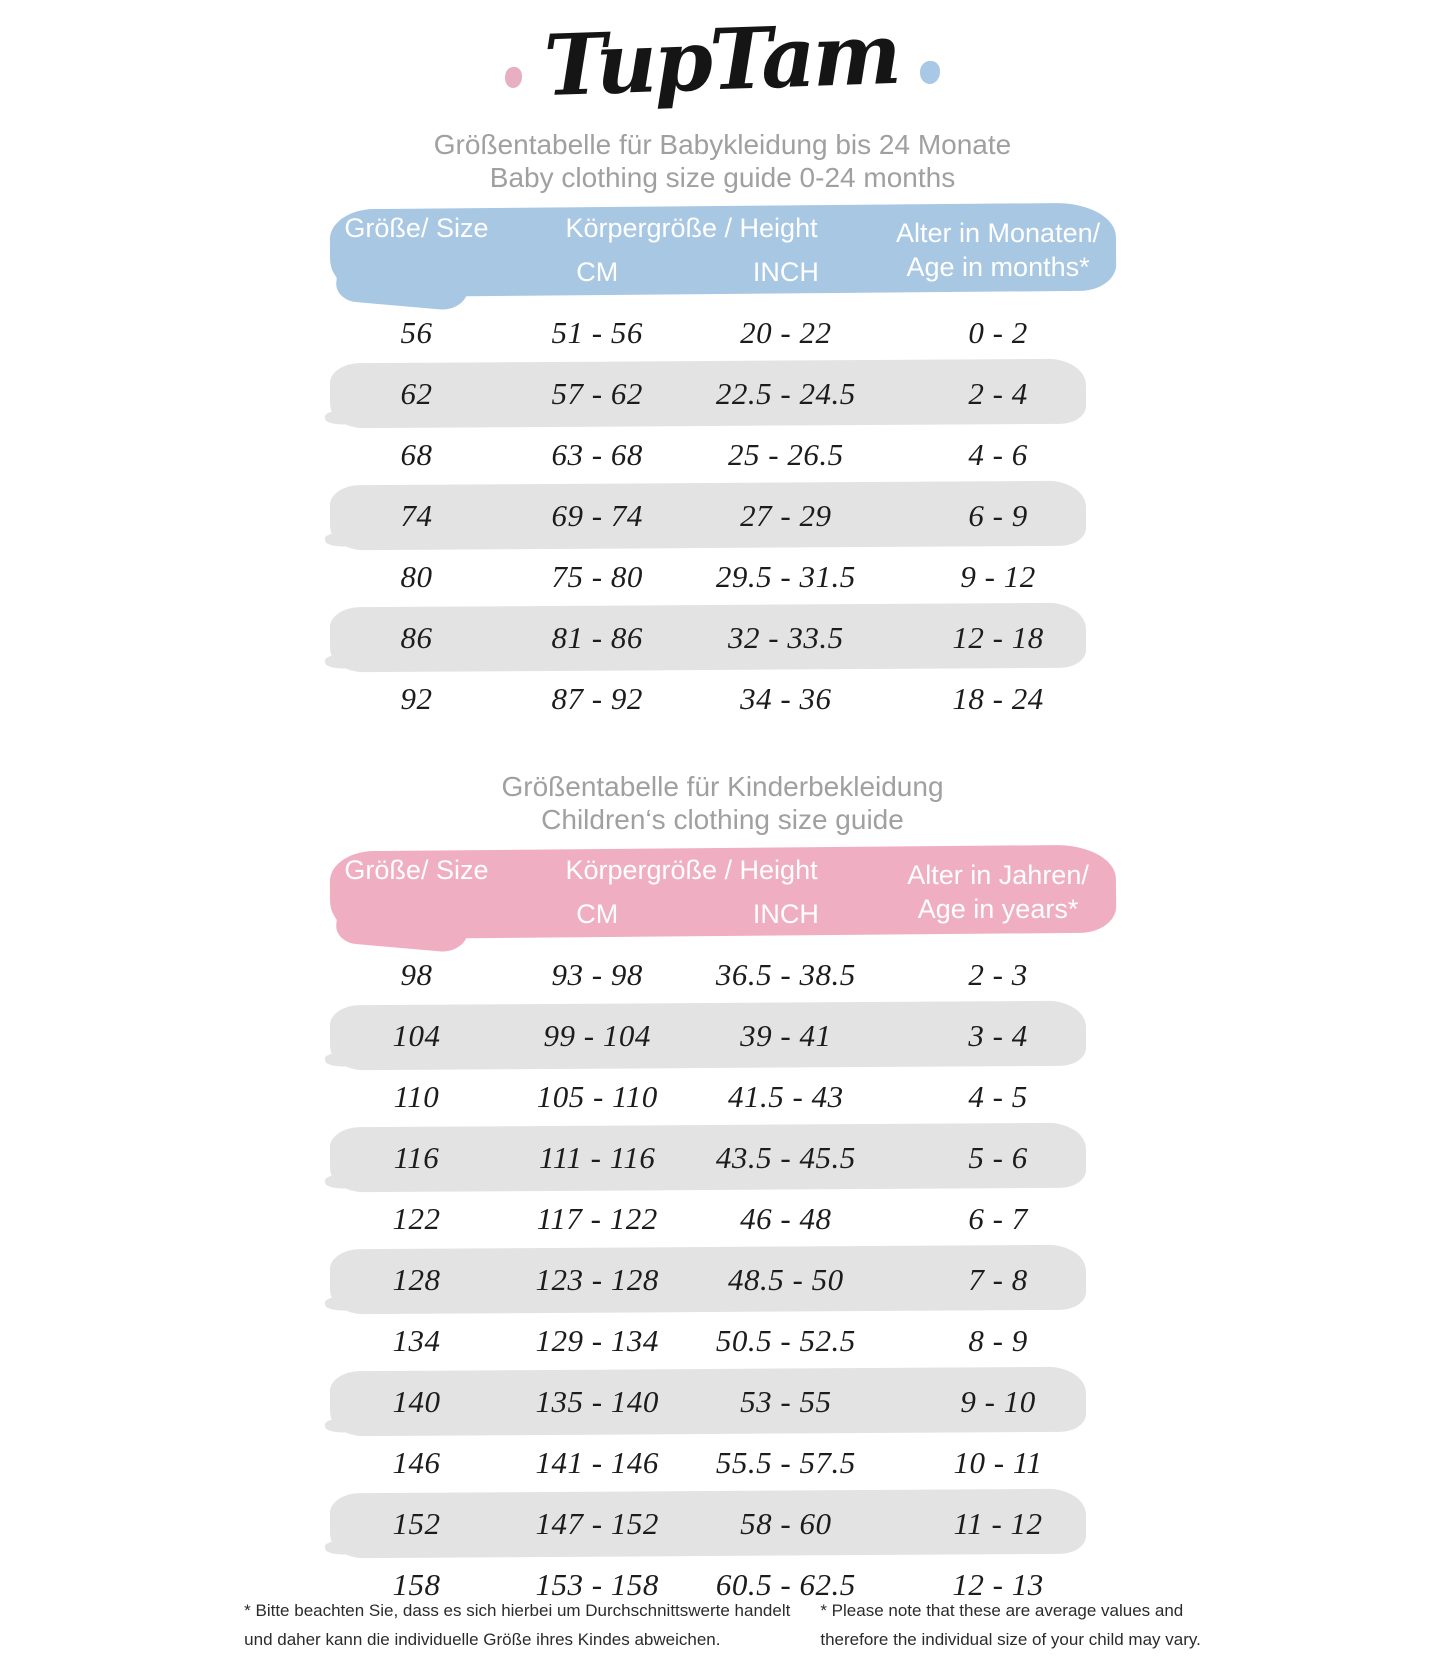 This screenshot has width=1445, height=1680. I want to click on cm-cell: 141 - 146, so click(597, 1462).